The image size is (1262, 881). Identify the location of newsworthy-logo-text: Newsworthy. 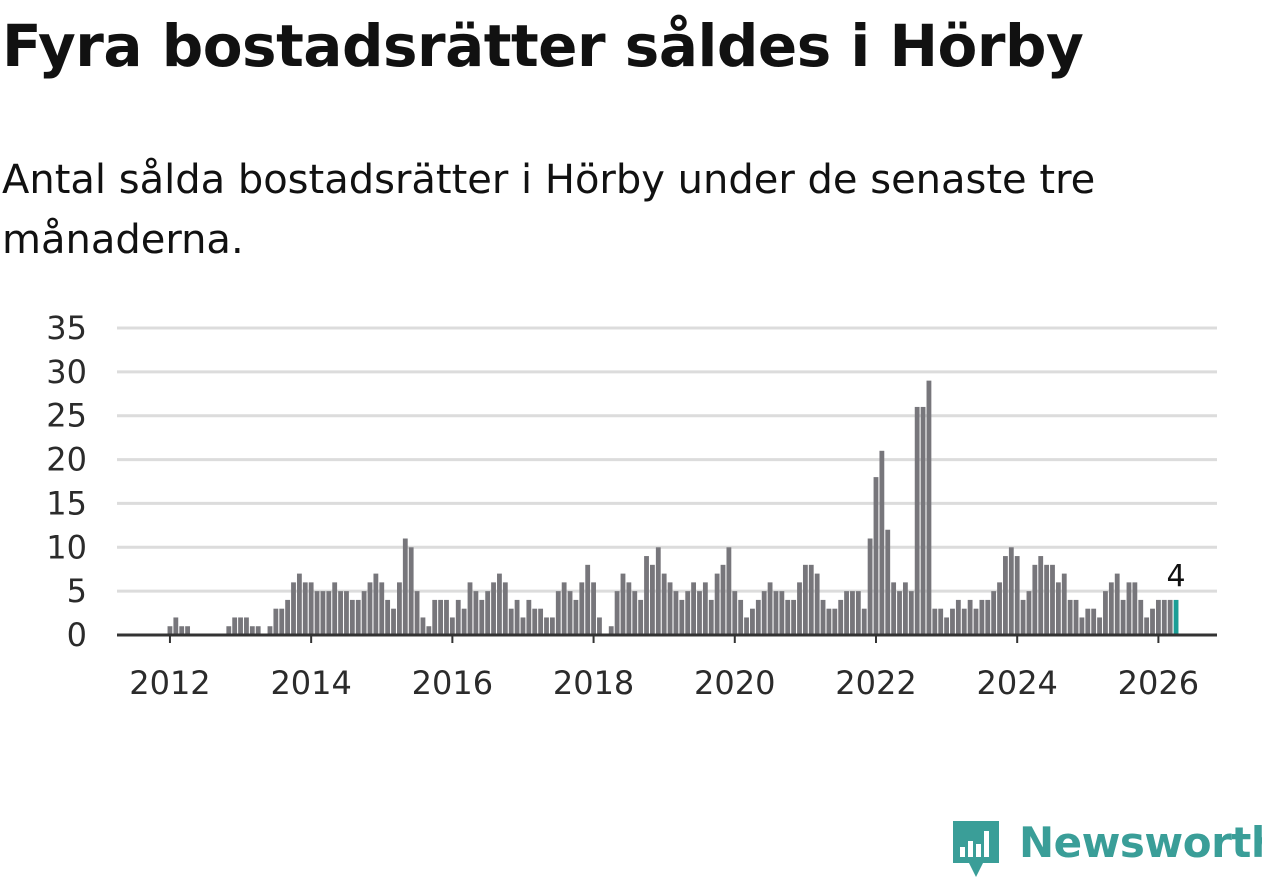
(1140, 842).